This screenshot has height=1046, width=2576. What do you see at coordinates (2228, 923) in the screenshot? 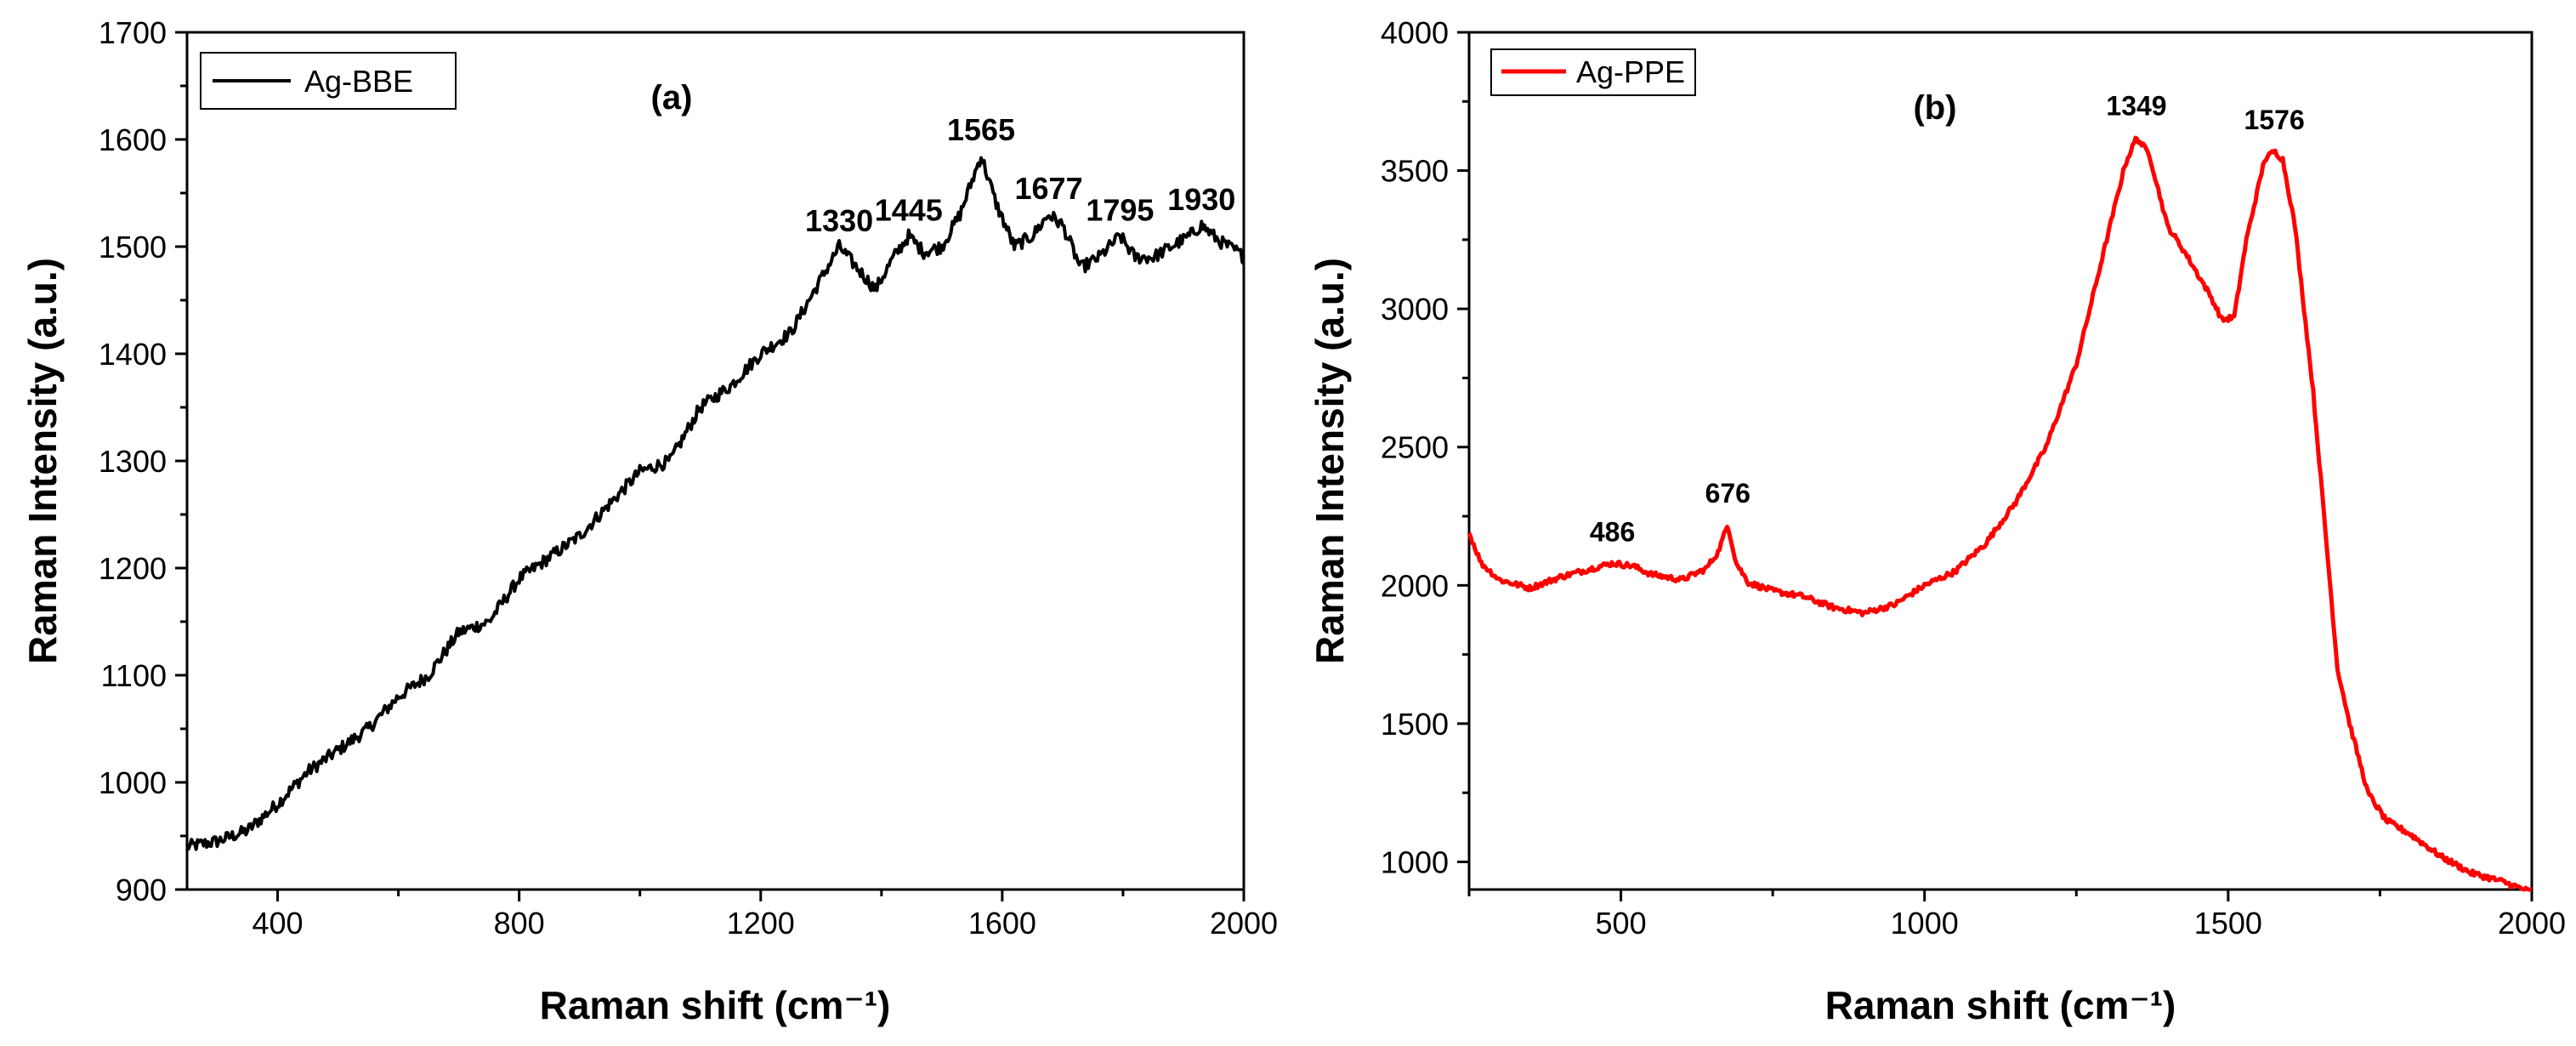
I see `x-tick-label: 1500` at bounding box center [2228, 923].